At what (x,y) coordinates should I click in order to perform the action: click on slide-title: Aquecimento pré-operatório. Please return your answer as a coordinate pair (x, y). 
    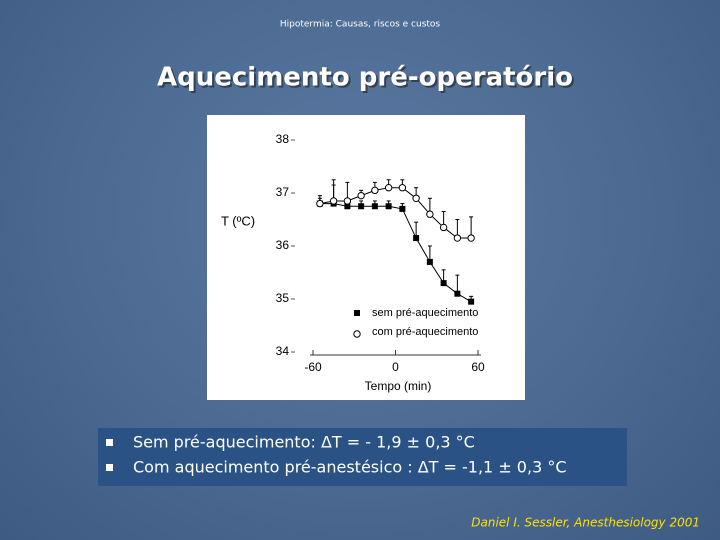
    Looking at the image, I should click on (365, 78).